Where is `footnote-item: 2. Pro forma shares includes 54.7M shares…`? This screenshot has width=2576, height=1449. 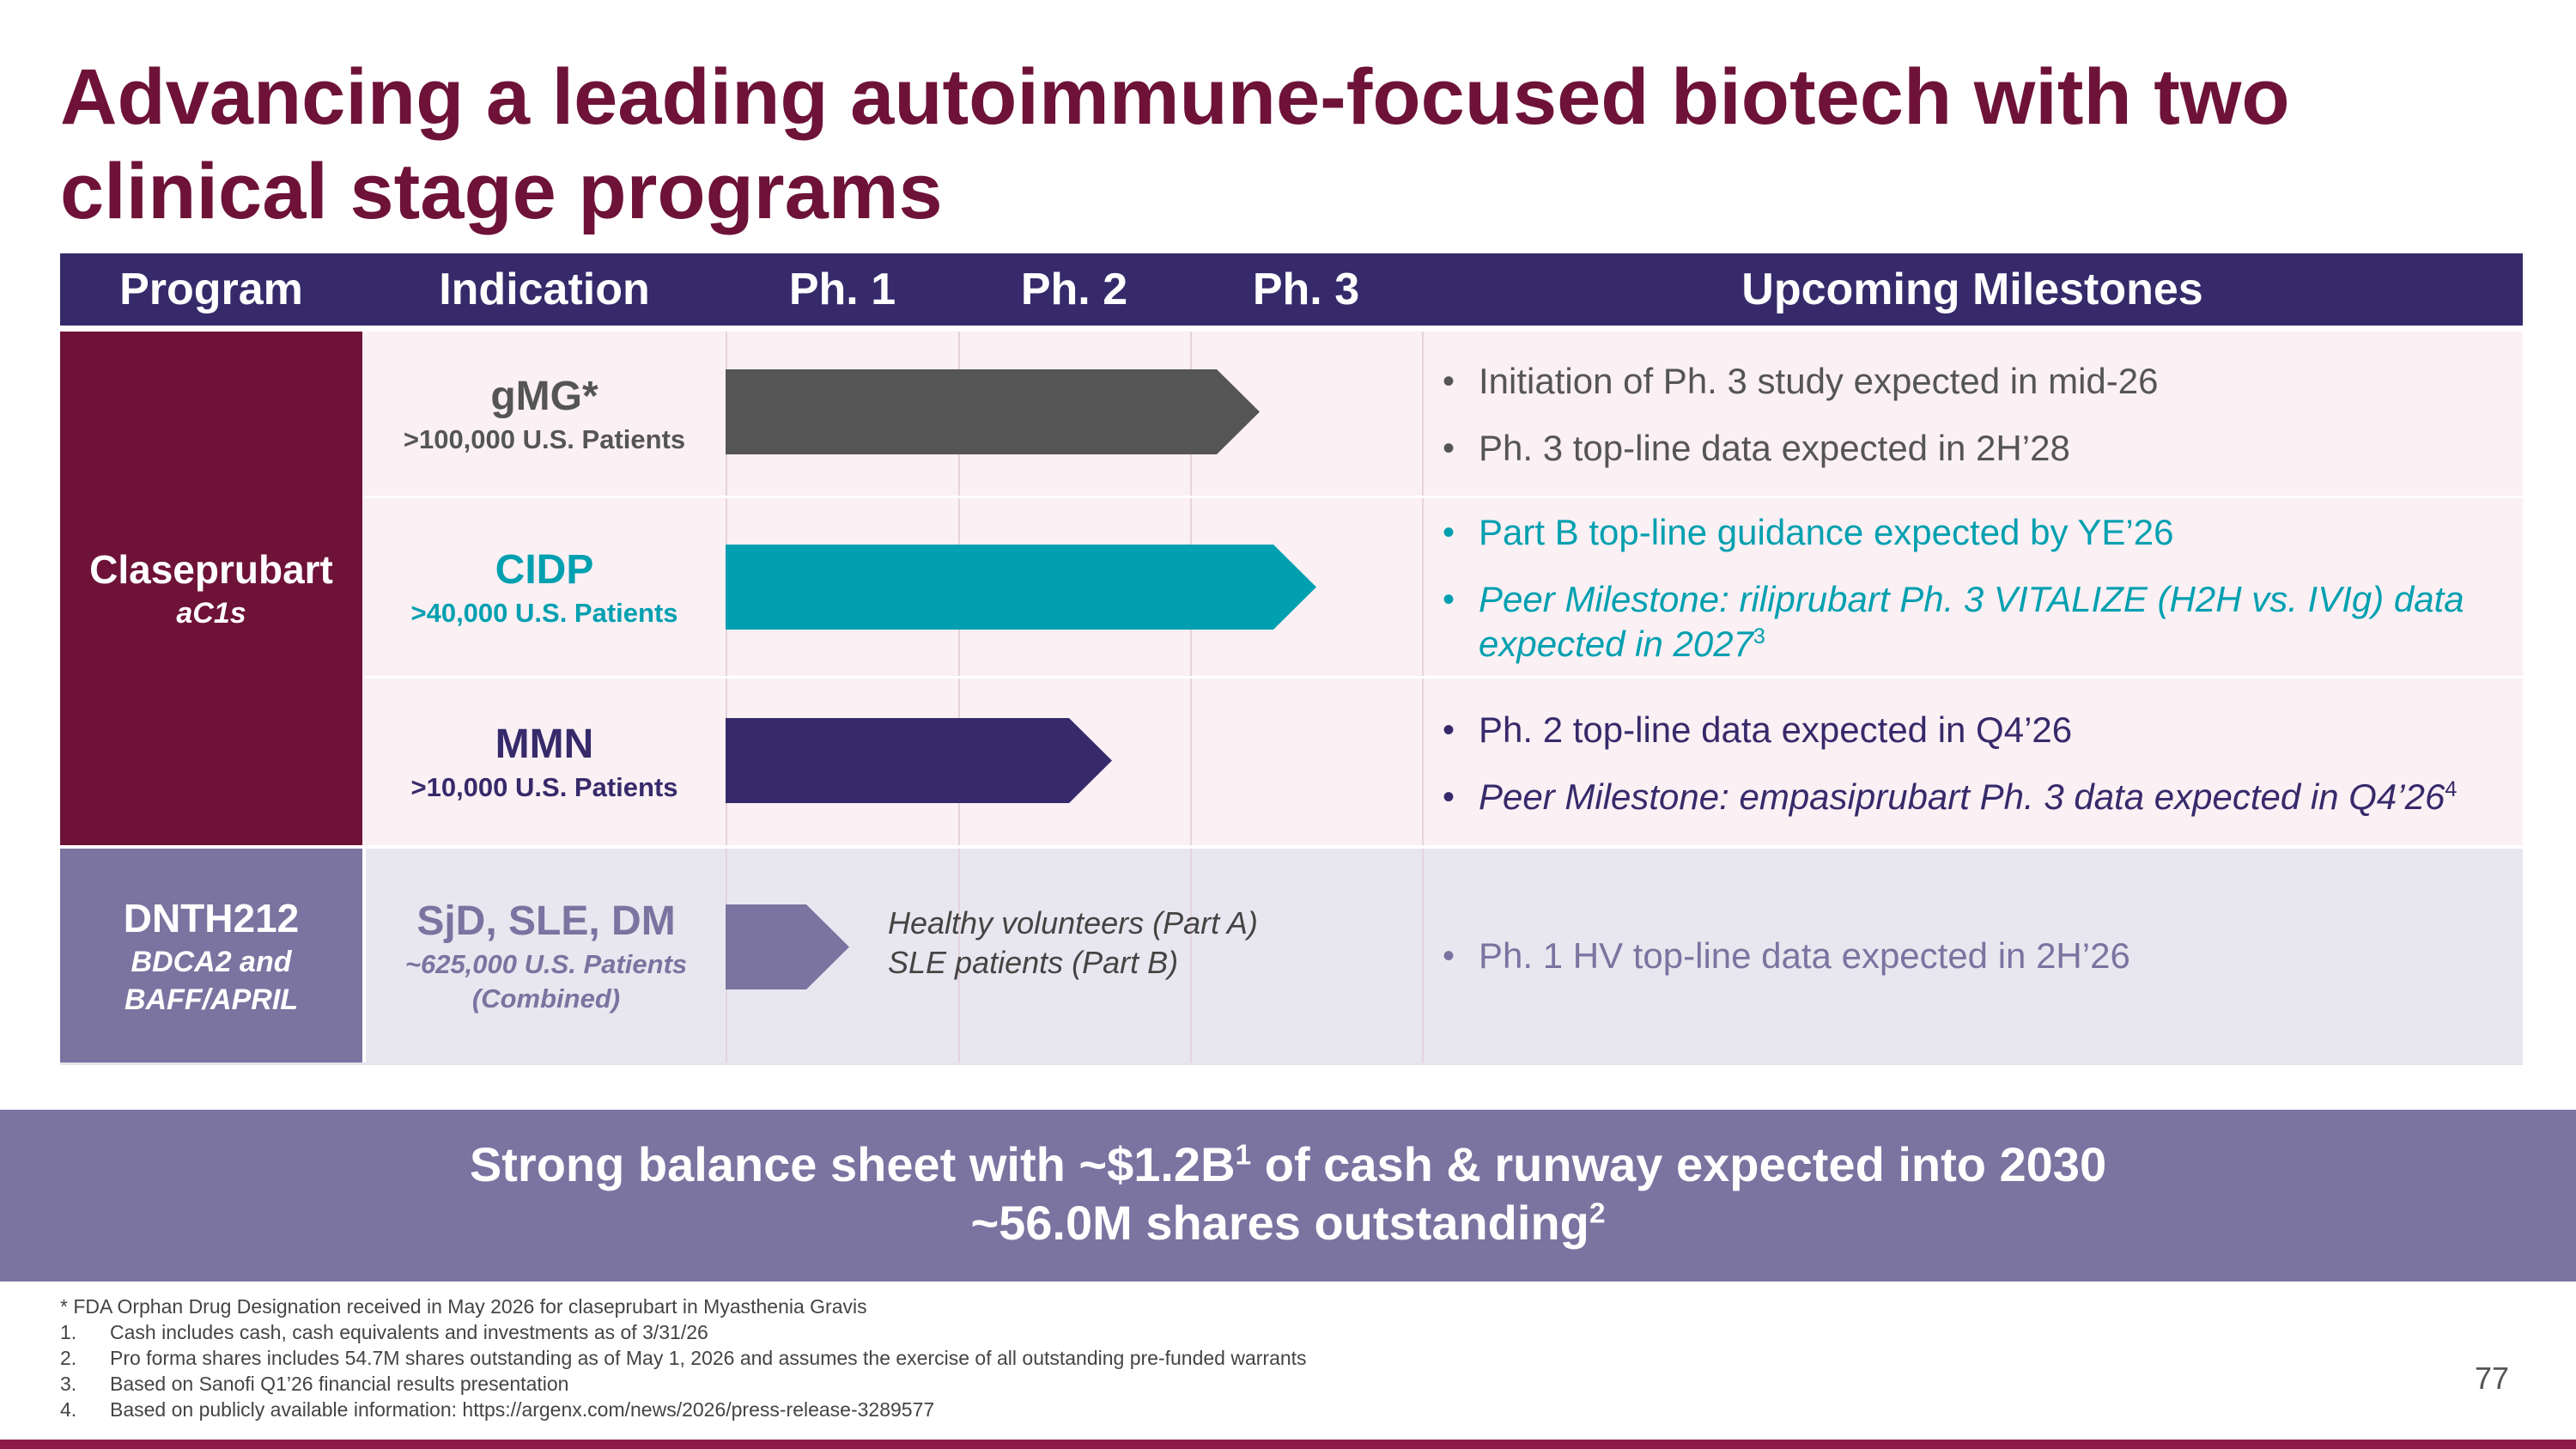 footnote-item: 2. Pro forma shares includes 54.7M shares… is located at coordinates (684, 1358).